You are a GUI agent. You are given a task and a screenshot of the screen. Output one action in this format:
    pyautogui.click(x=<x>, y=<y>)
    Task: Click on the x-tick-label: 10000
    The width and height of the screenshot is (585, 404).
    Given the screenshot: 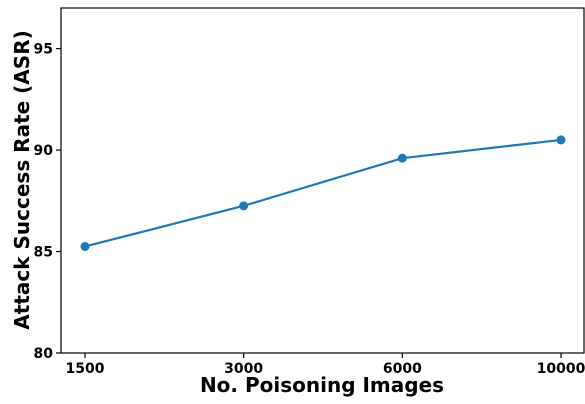 What is the action you would take?
    pyautogui.click(x=561, y=369)
    